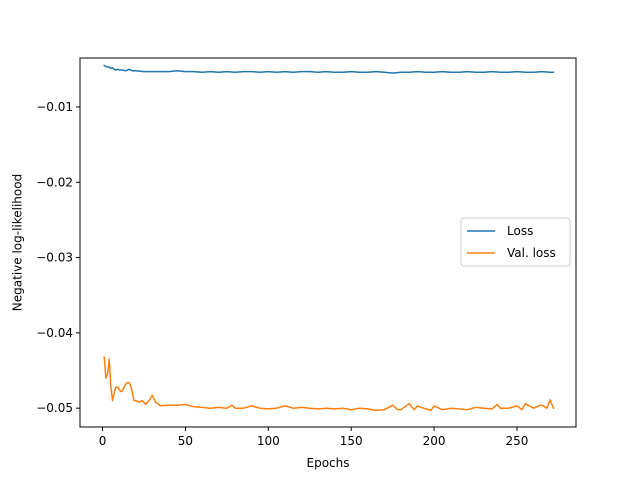  I want to click on x-tick-label: 150, so click(351, 441).